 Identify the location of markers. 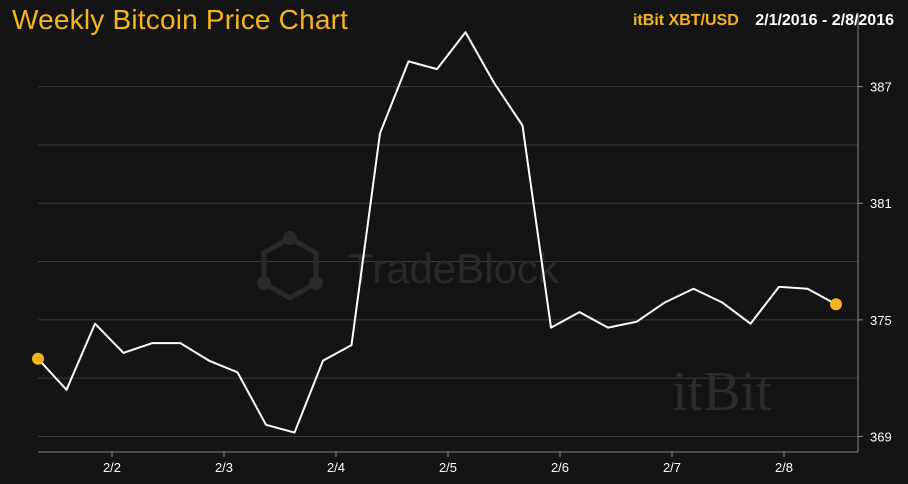
(437, 331).